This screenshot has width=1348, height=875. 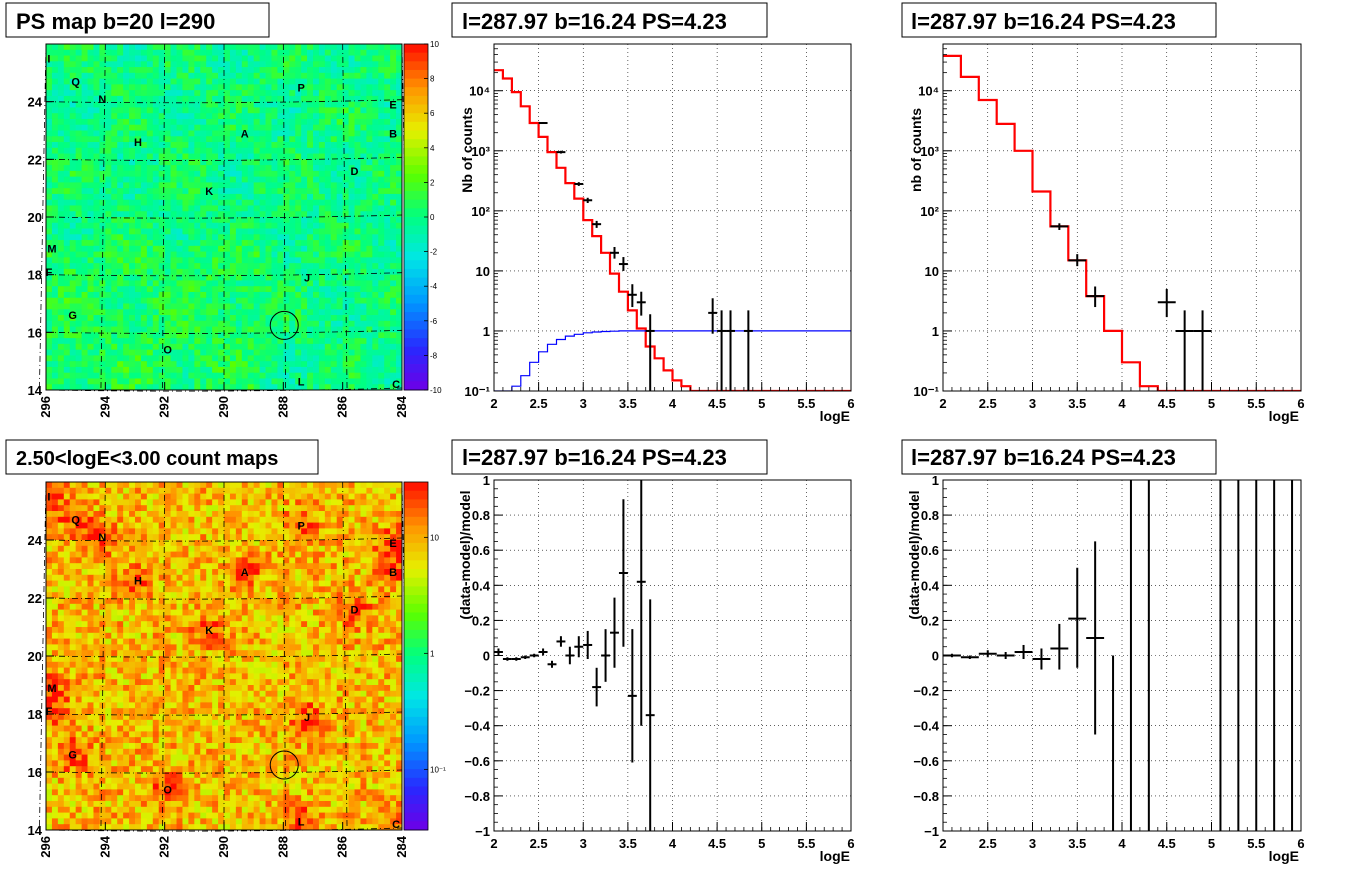 What do you see at coordinates (35, 390) in the screenshot?
I see `map-y-tick-label: 14` at bounding box center [35, 390].